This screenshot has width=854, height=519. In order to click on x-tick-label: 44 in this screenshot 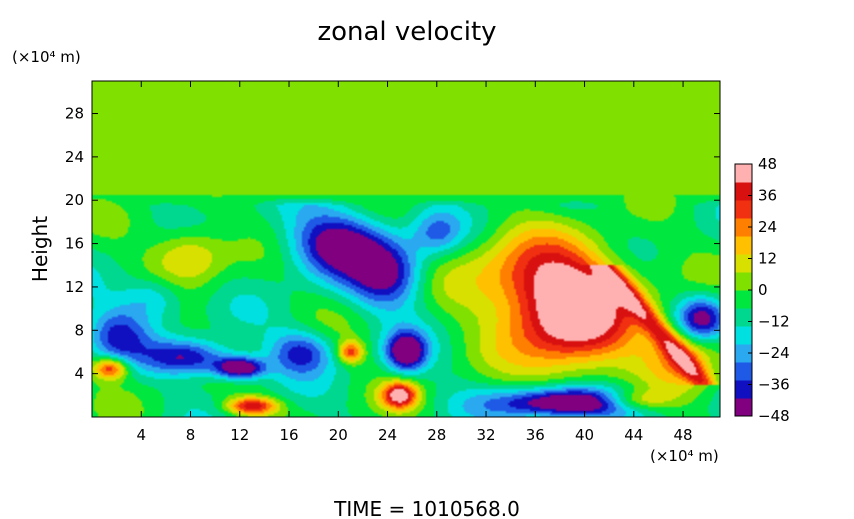, I will do `click(633, 435)`.